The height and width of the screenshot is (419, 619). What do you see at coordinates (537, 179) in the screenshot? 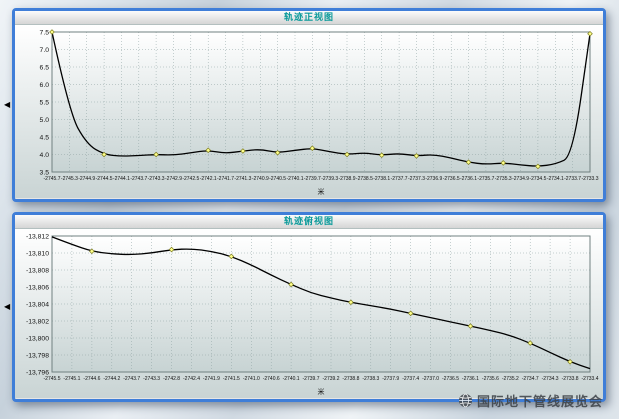
I see `svg-text: -2734.5` at bounding box center [537, 179].